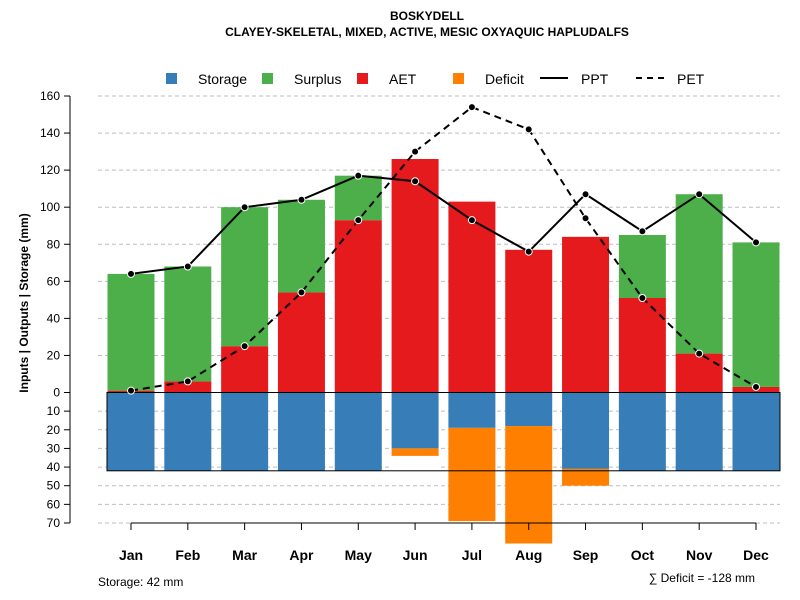  I want to click on y-tick-label: 40, so click(54, 318).